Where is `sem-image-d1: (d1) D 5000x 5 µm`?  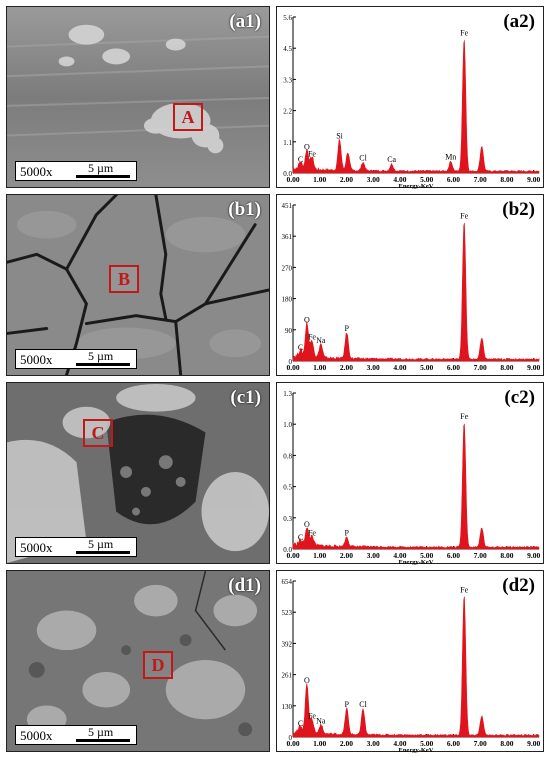
sem-image-d1: (d1) D 5000x 5 µm is located at coordinates (138, 661).